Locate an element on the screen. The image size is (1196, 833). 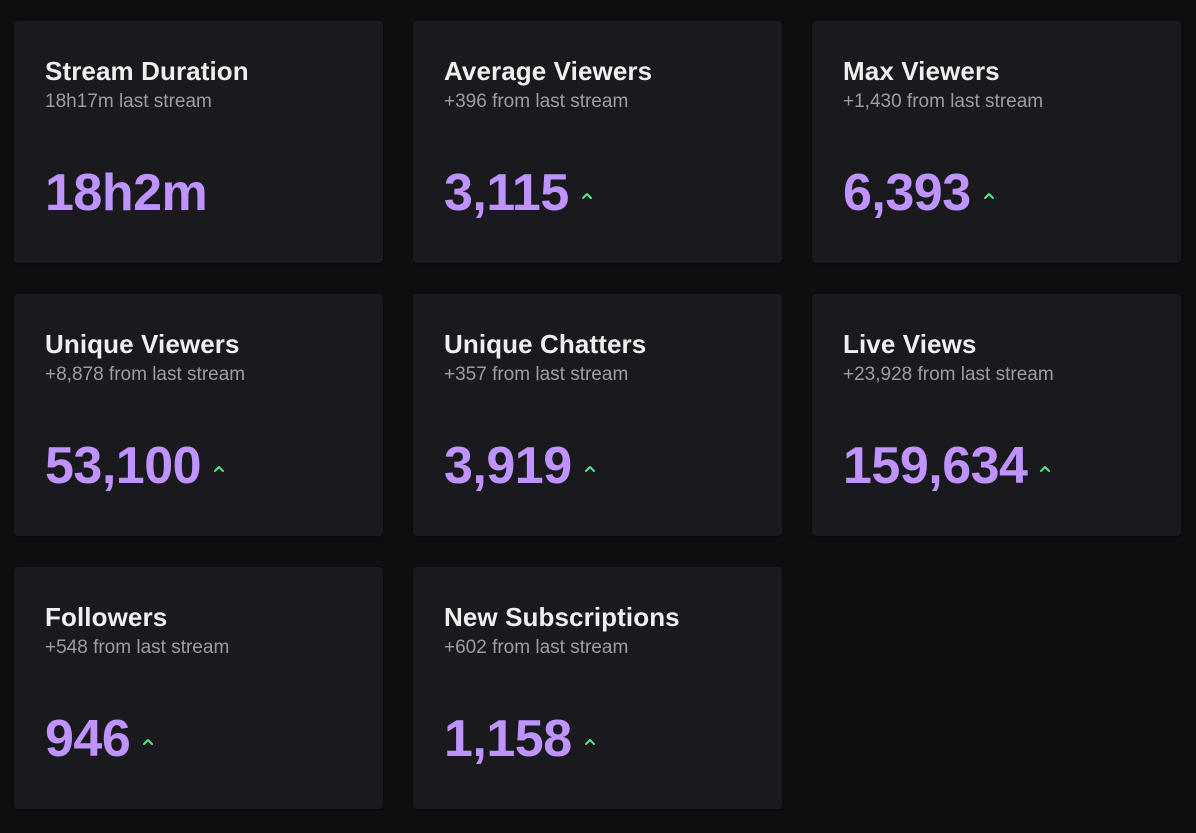
stat-title: Unique Viewers is located at coordinates (142, 344).